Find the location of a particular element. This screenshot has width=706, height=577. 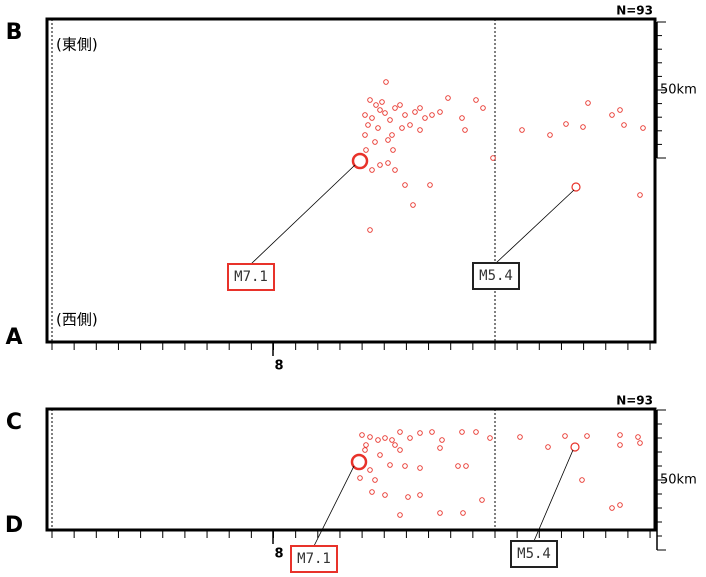

side-note: (東側) is located at coordinates (77, 45).